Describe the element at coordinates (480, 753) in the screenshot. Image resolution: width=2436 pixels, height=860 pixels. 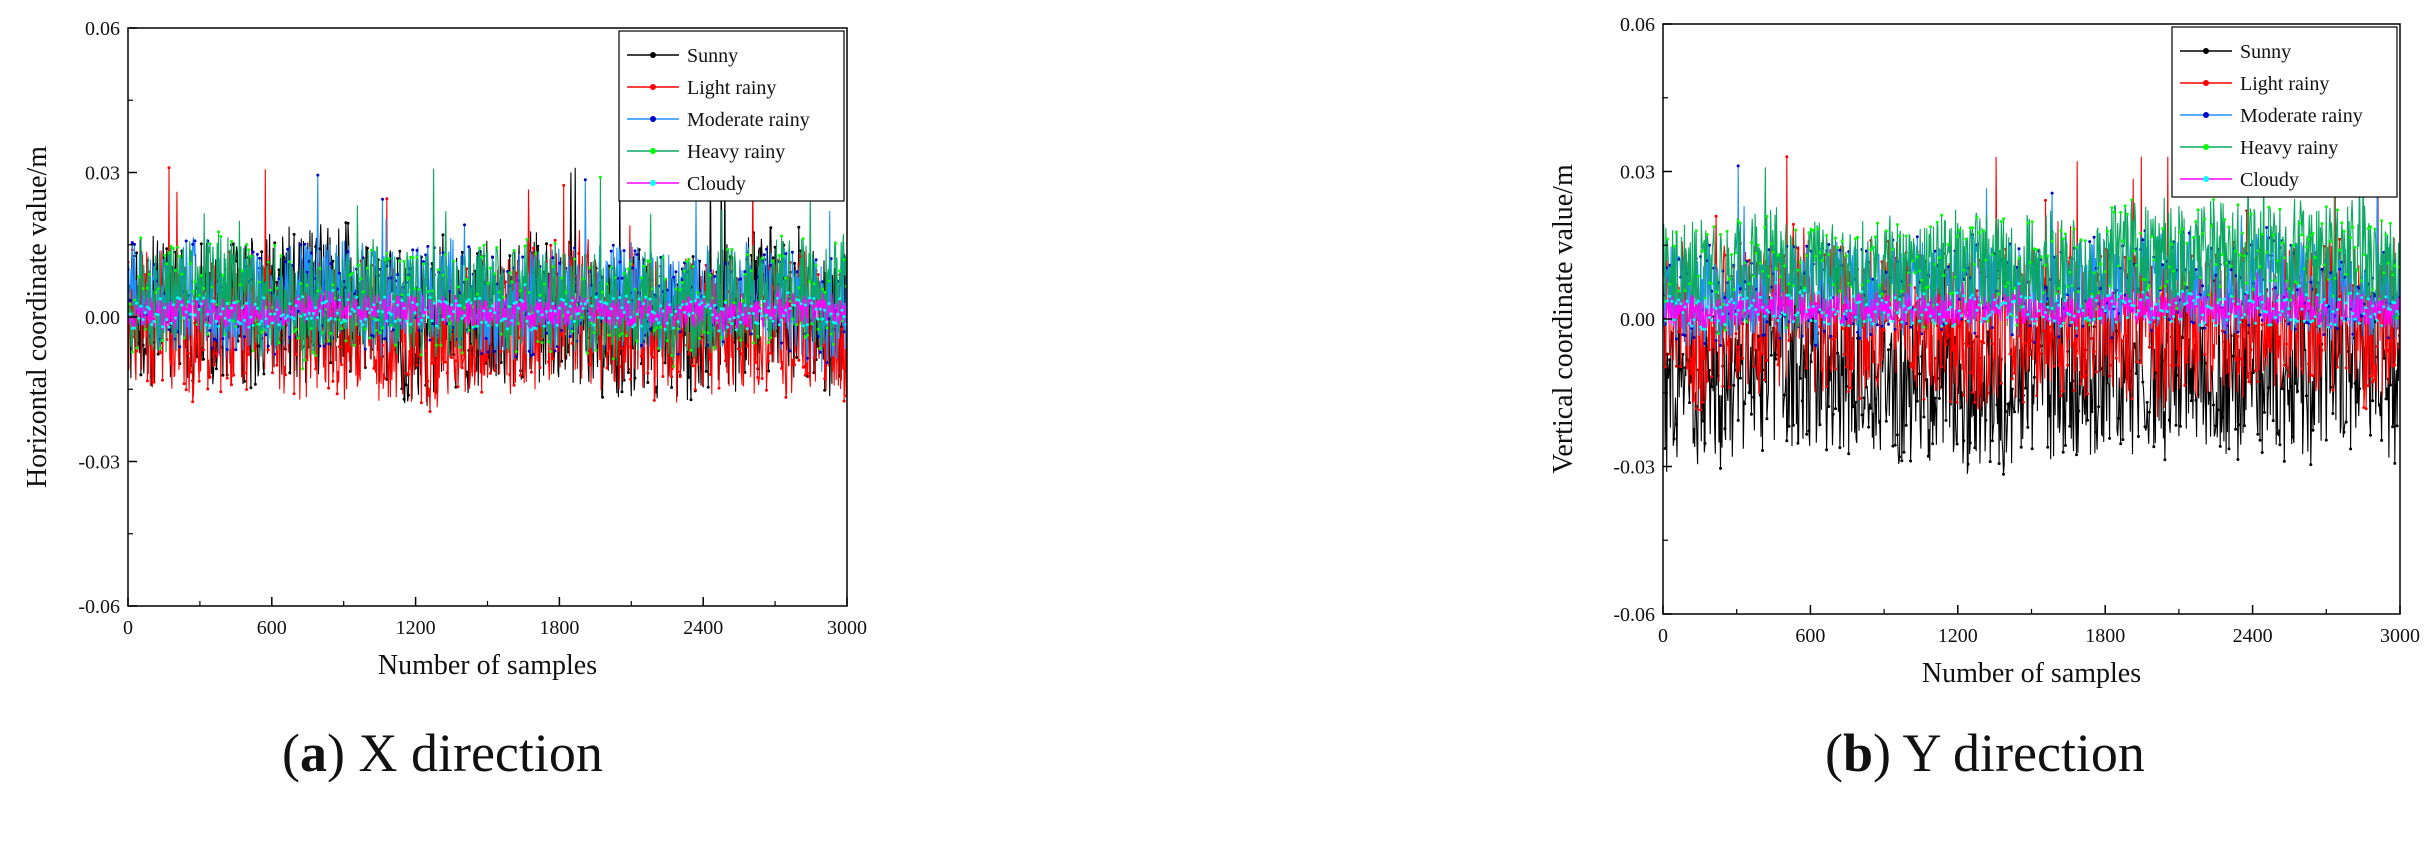
I see `caption-text: X direction` at that location.